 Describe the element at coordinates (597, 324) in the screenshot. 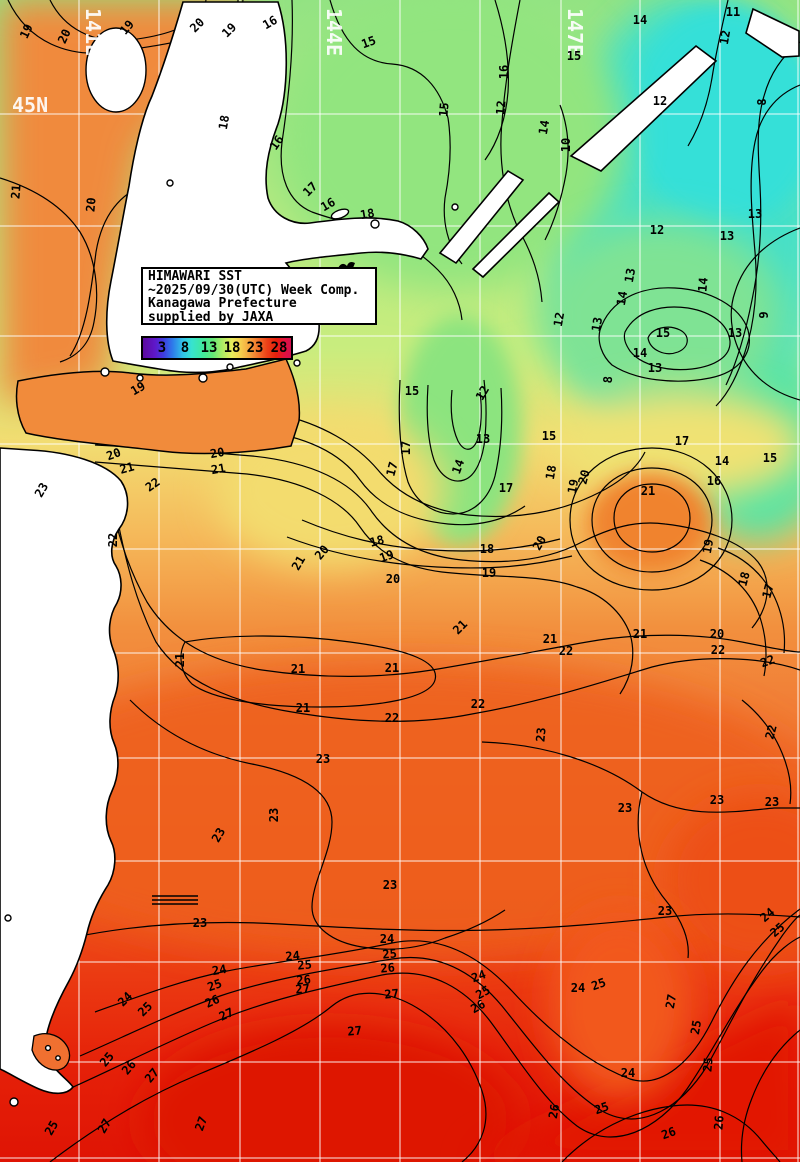

I see `contour-label: 13` at that location.